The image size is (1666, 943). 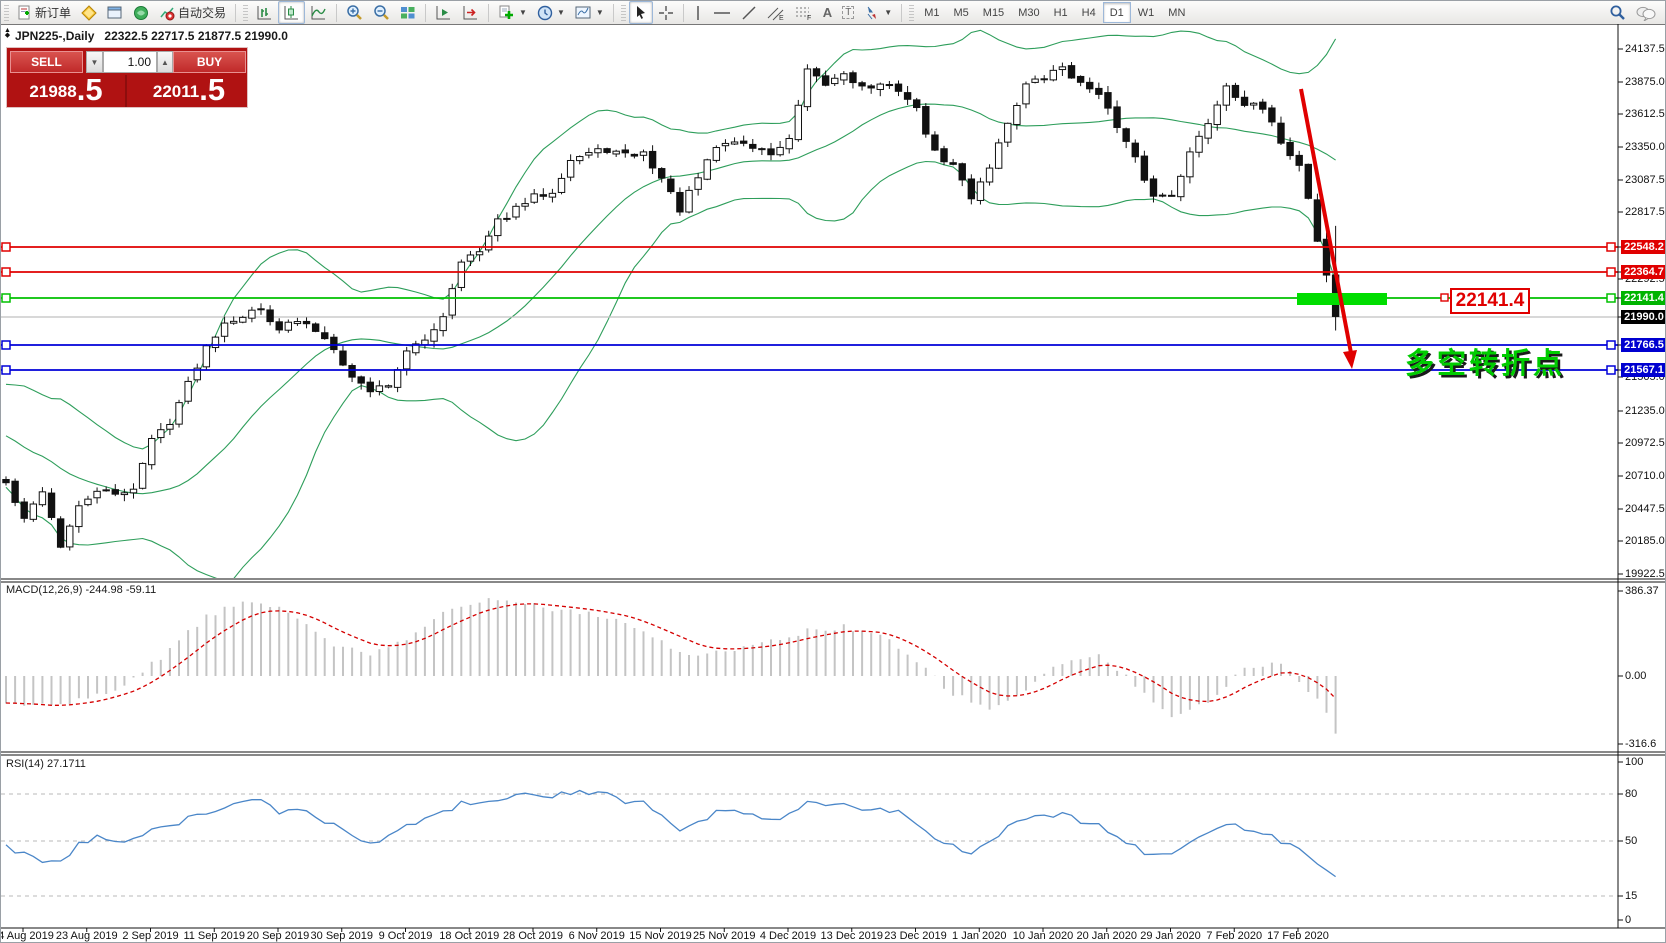 What do you see at coordinates (1485, 364) in the screenshot?
I see `turning-point-annotation: 多空转折点` at bounding box center [1485, 364].